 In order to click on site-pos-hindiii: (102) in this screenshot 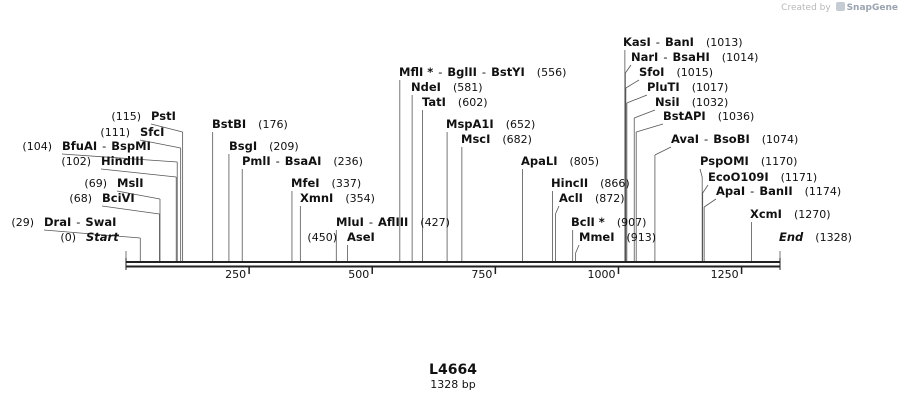, I will do `click(76, 161)`.